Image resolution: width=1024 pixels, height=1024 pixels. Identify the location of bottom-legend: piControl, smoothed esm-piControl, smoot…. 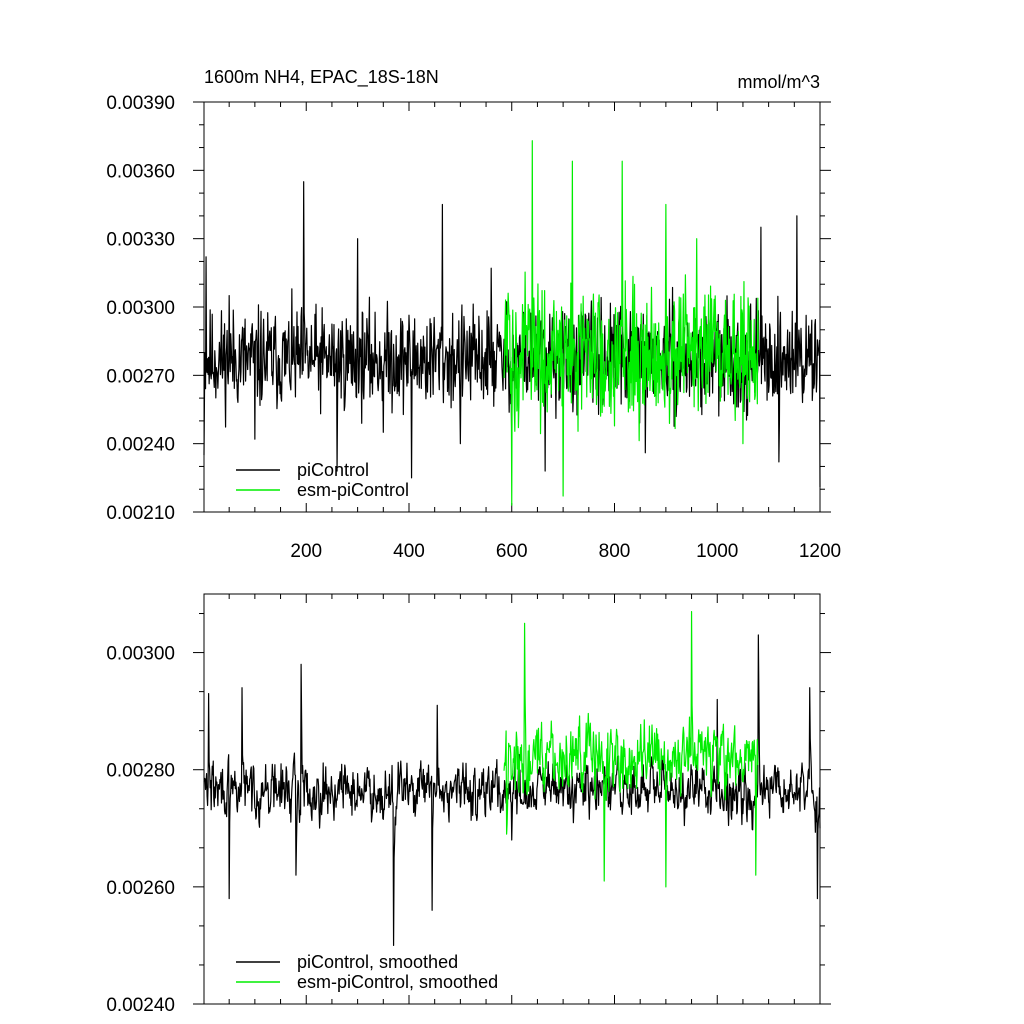
(367, 972).